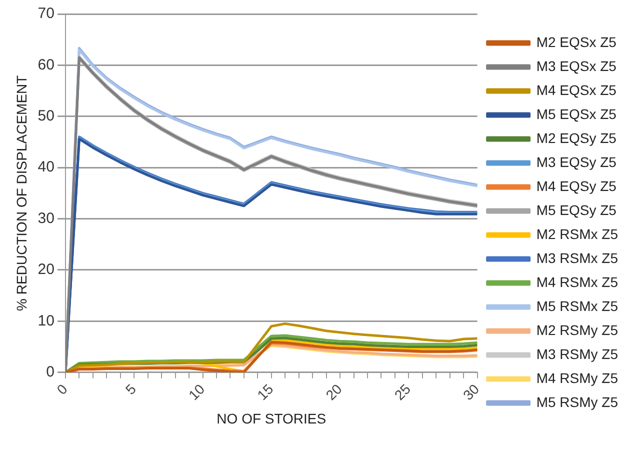 The height and width of the screenshot is (452, 638). Describe the element at coordinates (577, 306) in the screenshot. I see `legend-label: M5 RSMx Z5` at that location.